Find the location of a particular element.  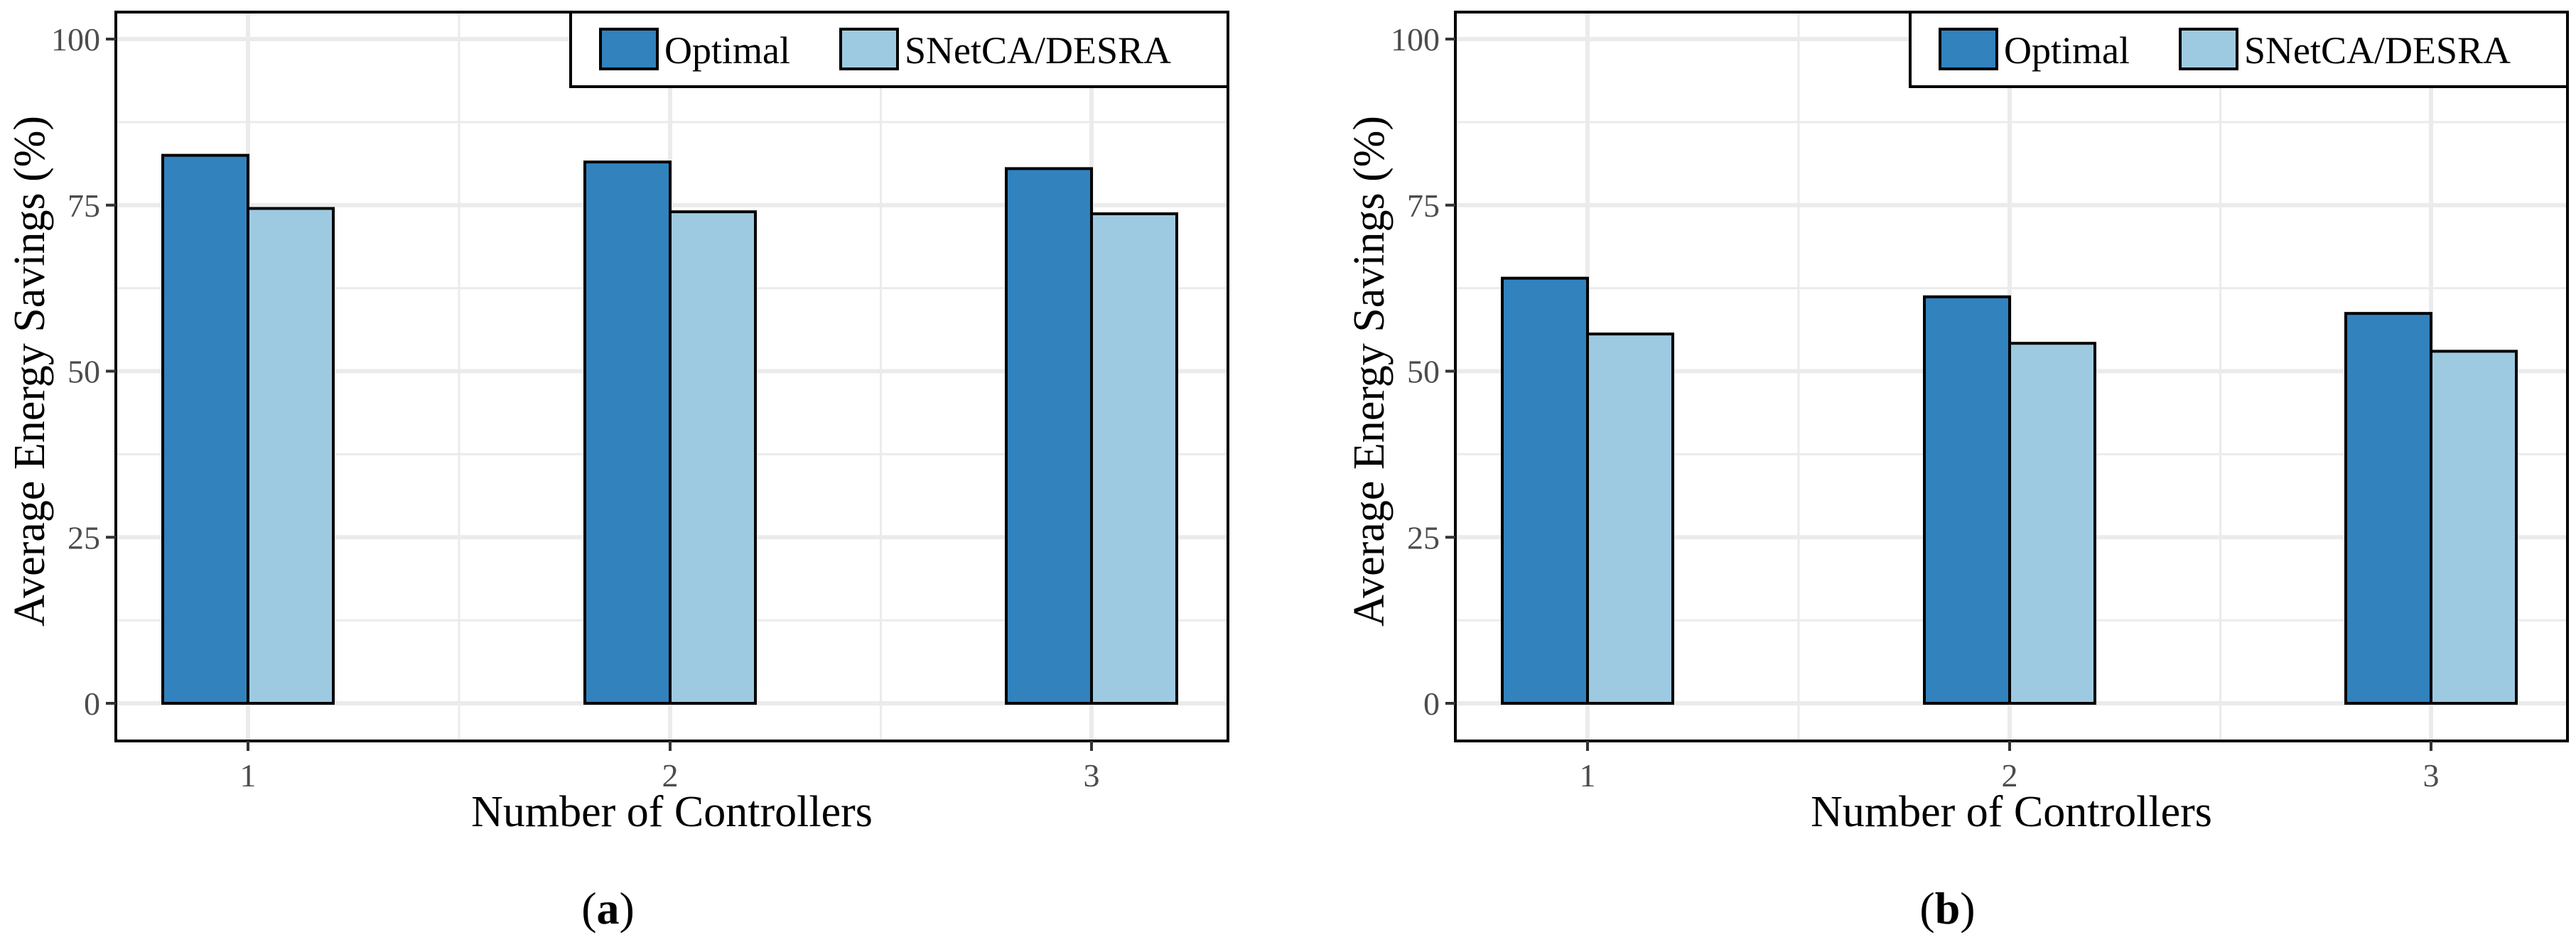

panel-caption: (b) is located at coordinates (1947, 908).